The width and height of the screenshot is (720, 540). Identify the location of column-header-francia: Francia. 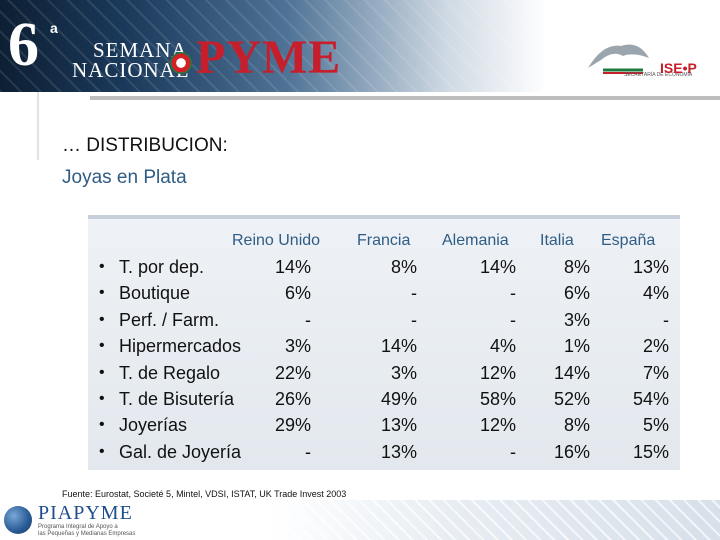
(384, 240).